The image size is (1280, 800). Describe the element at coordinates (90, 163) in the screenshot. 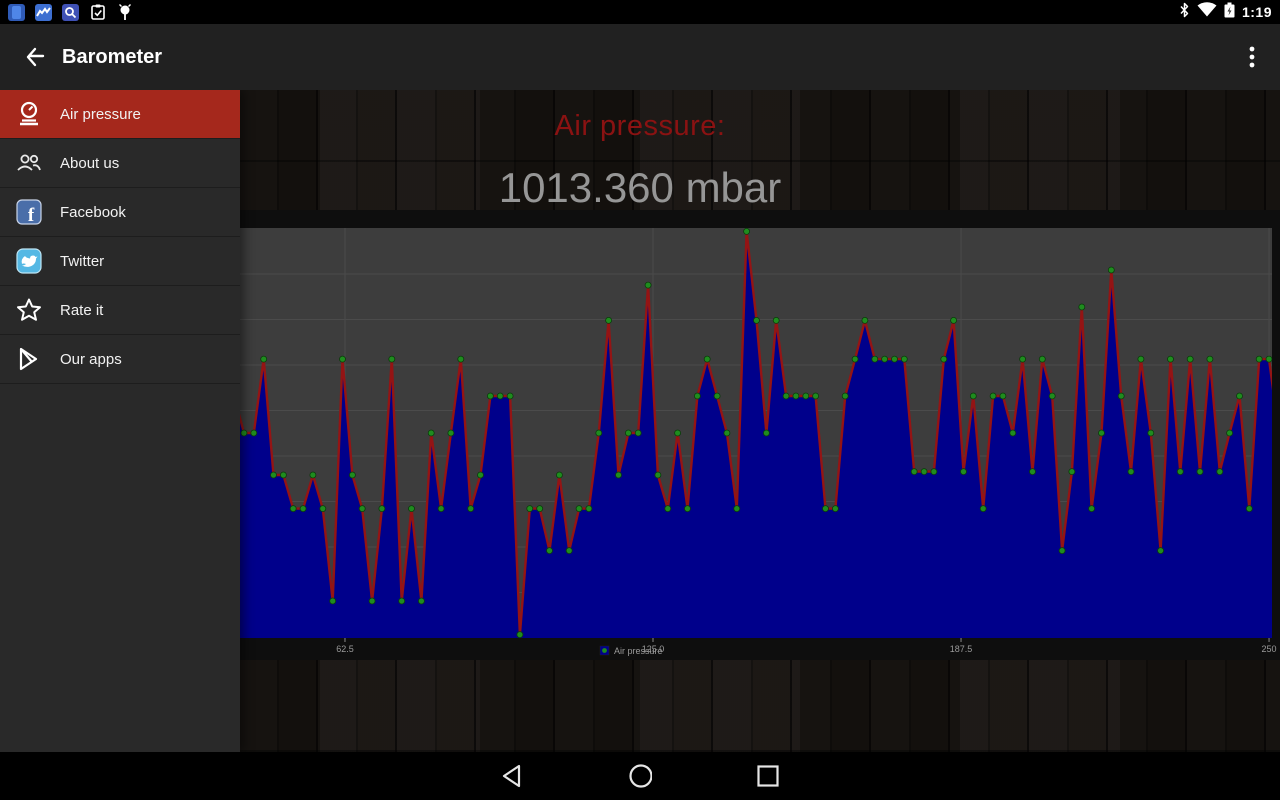

I see `drawer-item-label: About us` at that location.